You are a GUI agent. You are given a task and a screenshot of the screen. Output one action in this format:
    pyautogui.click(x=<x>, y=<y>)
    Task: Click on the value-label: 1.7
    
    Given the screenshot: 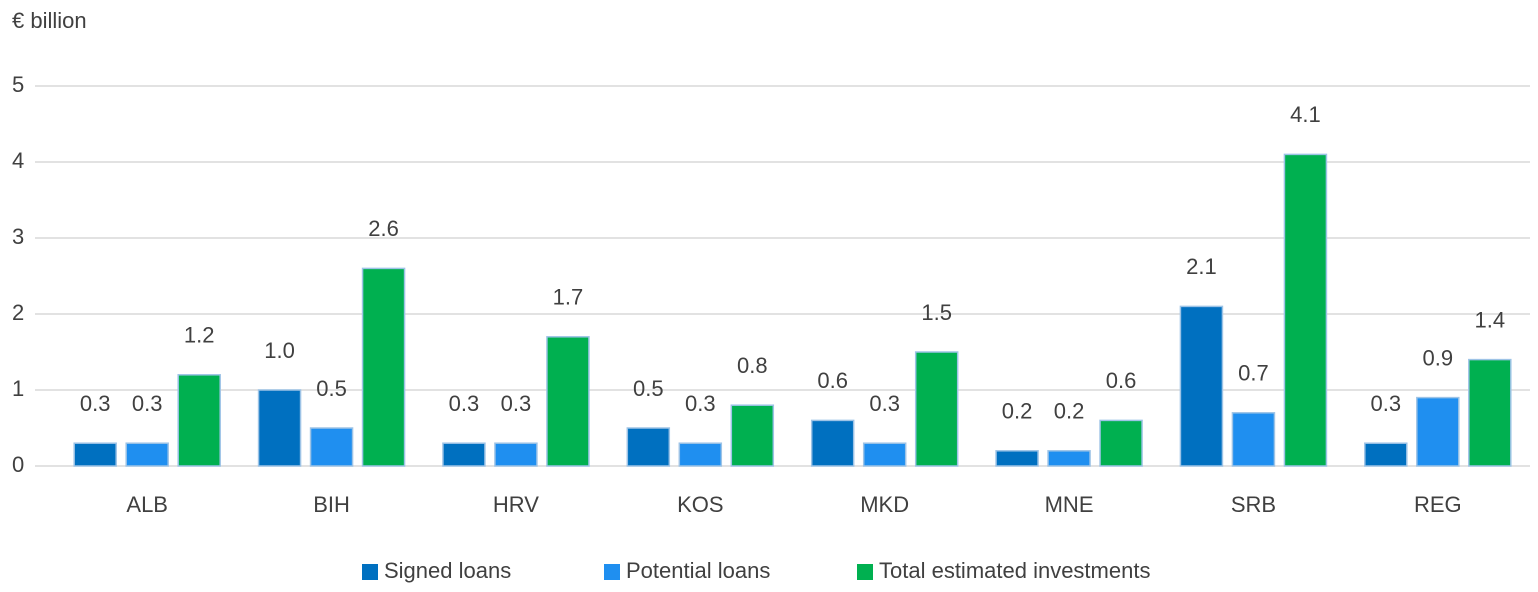 What is the action you would take?
    pyautogui.click(x=568, y=297)
    